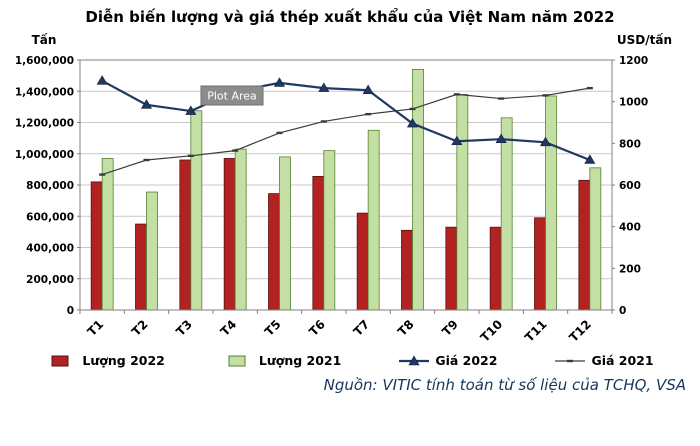 This screenshot has height=446, width=700. I want to click on legend-triangle-marker, so click(414, 359).